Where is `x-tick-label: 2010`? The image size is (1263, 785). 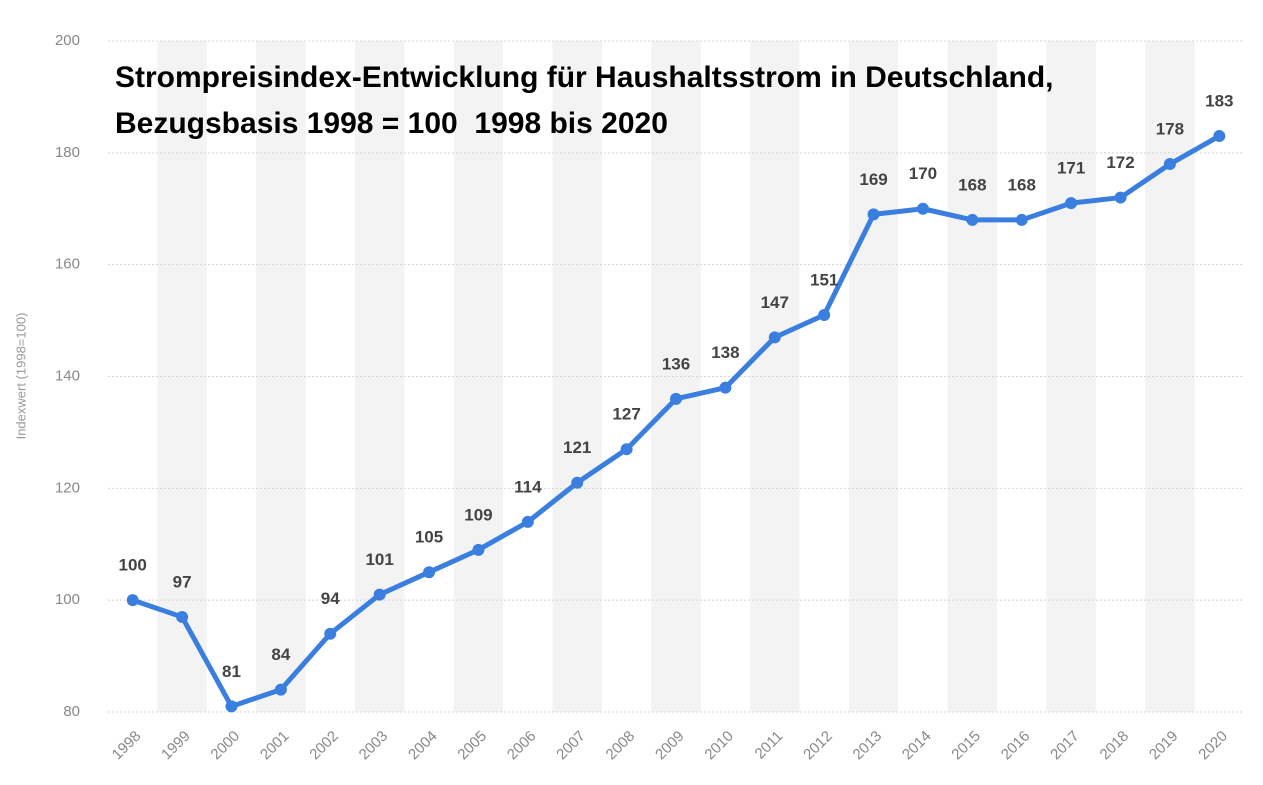 x-tick-label: 2010 is located at coordinates (719, 746).